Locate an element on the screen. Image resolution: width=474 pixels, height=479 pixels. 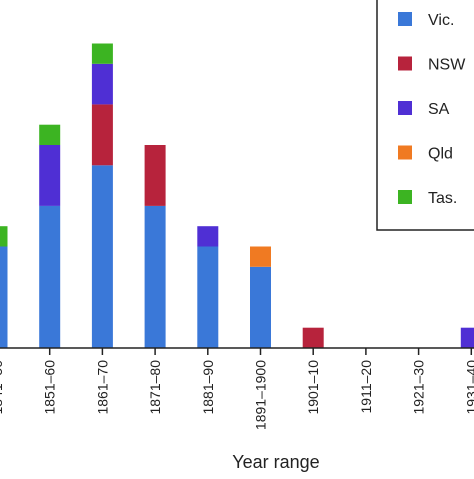
x-tick-label-4: 1881–90 is located at coordinates (208, 387).